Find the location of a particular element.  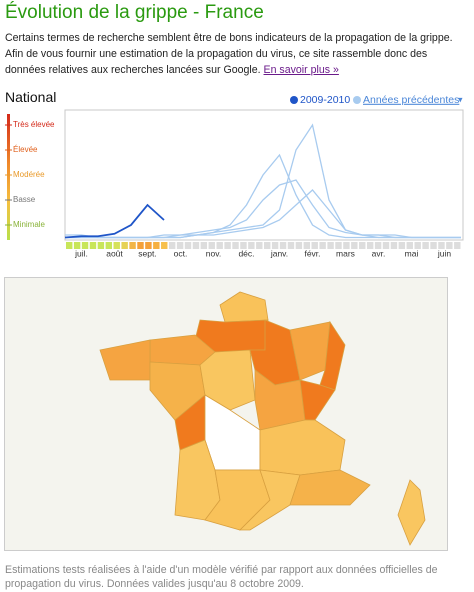

level-bar is located at coordinates (8, 177).